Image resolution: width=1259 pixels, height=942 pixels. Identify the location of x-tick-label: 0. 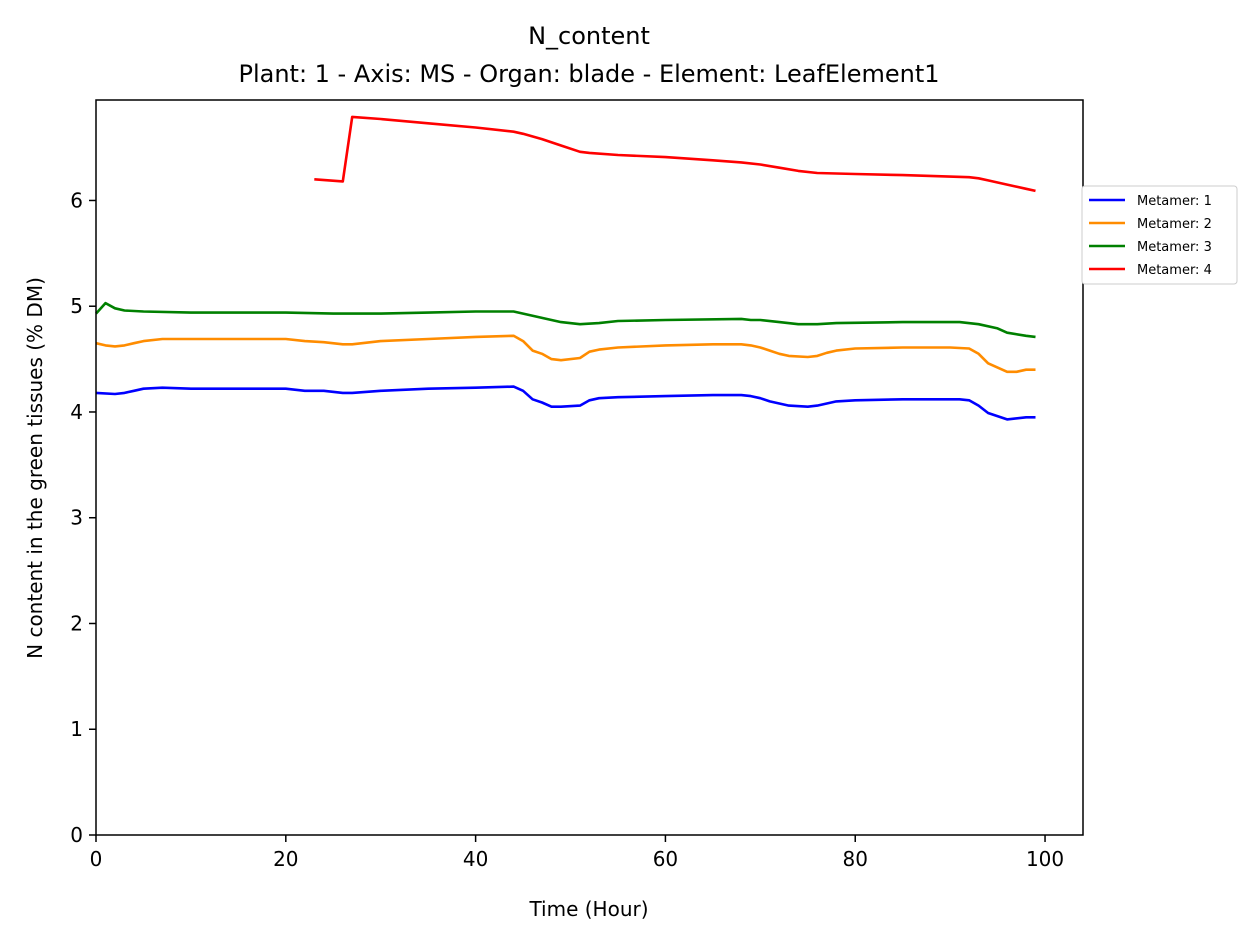
(96, 859).